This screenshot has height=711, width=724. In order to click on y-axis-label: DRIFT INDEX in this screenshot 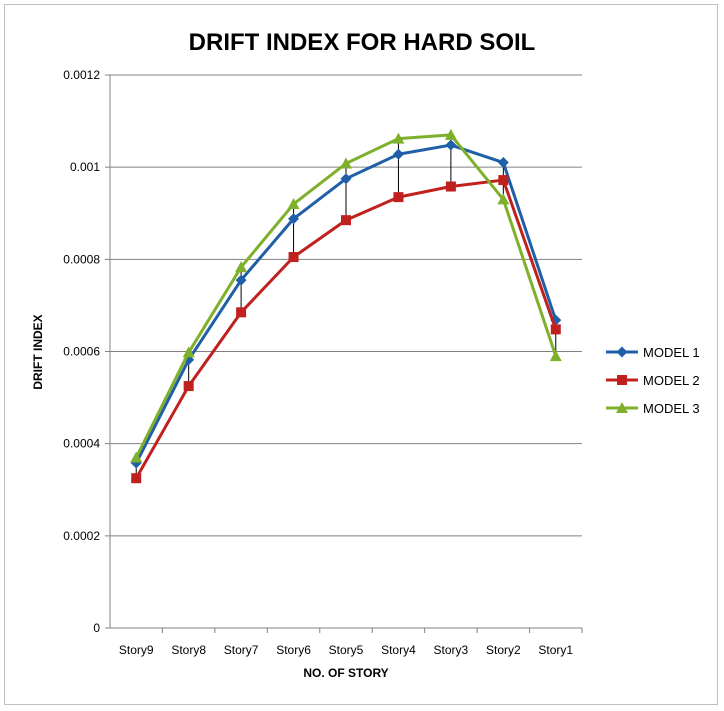, I will do `click(38, 351)`.